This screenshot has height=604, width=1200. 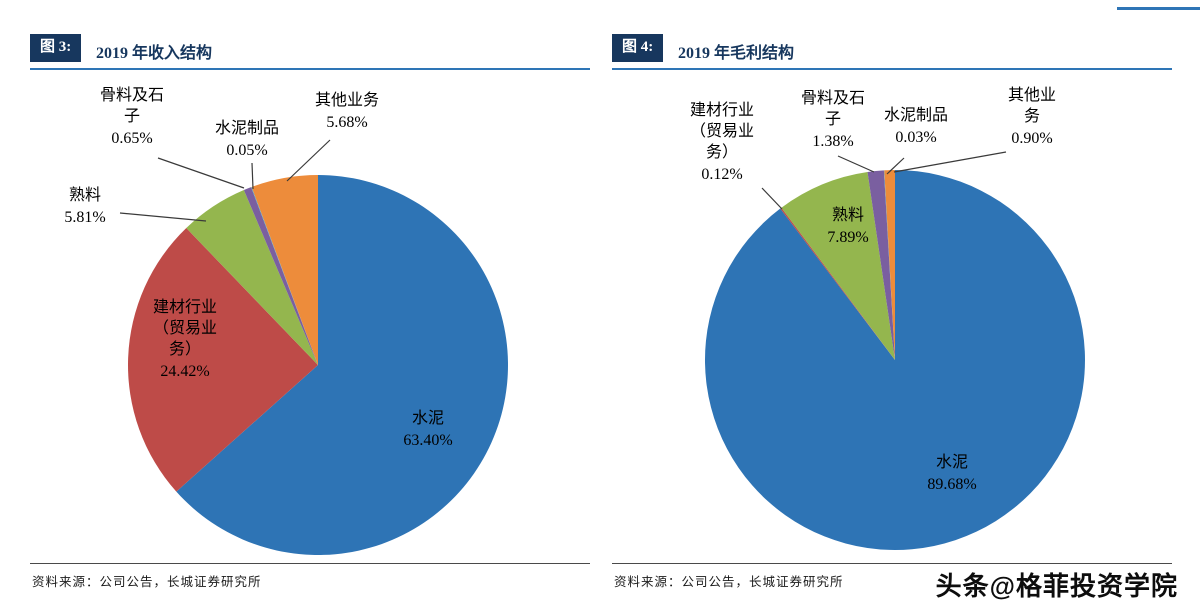 I want to click on slice-label-other-value: 0.90%, so click(x=1032, y=138).